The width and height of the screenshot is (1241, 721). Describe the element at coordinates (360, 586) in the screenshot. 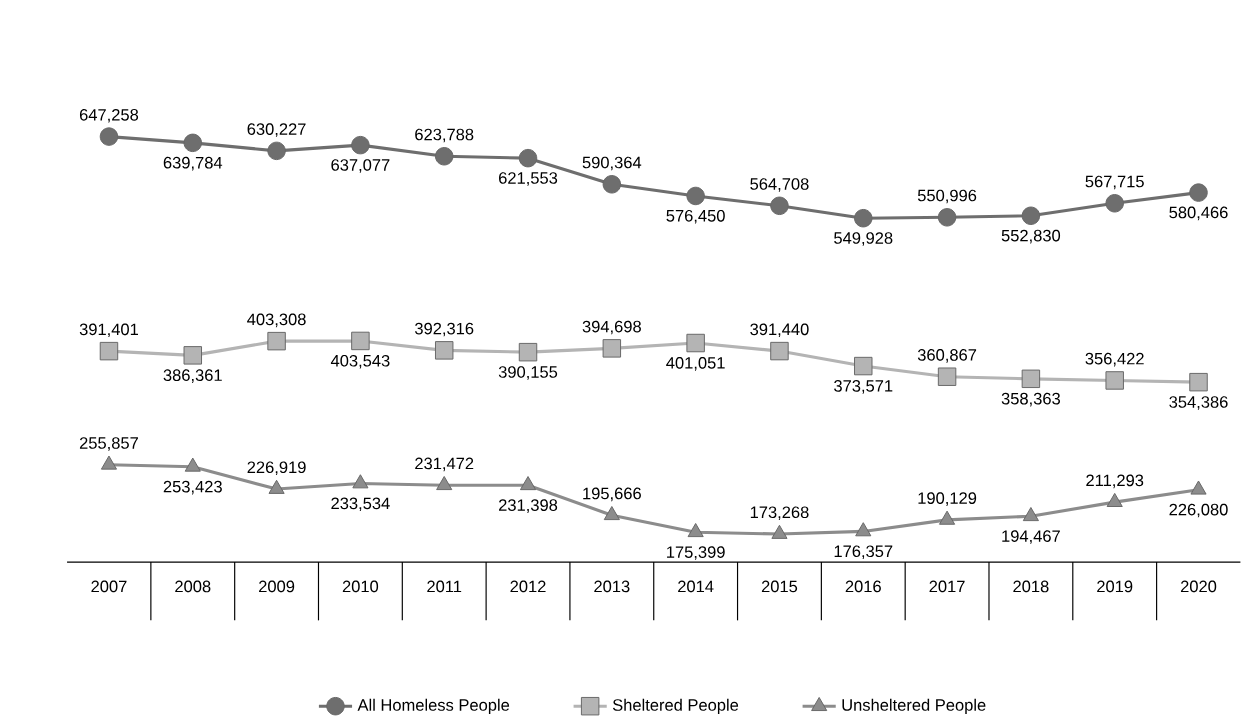

I see `x-tick-label: 2010` at that location.